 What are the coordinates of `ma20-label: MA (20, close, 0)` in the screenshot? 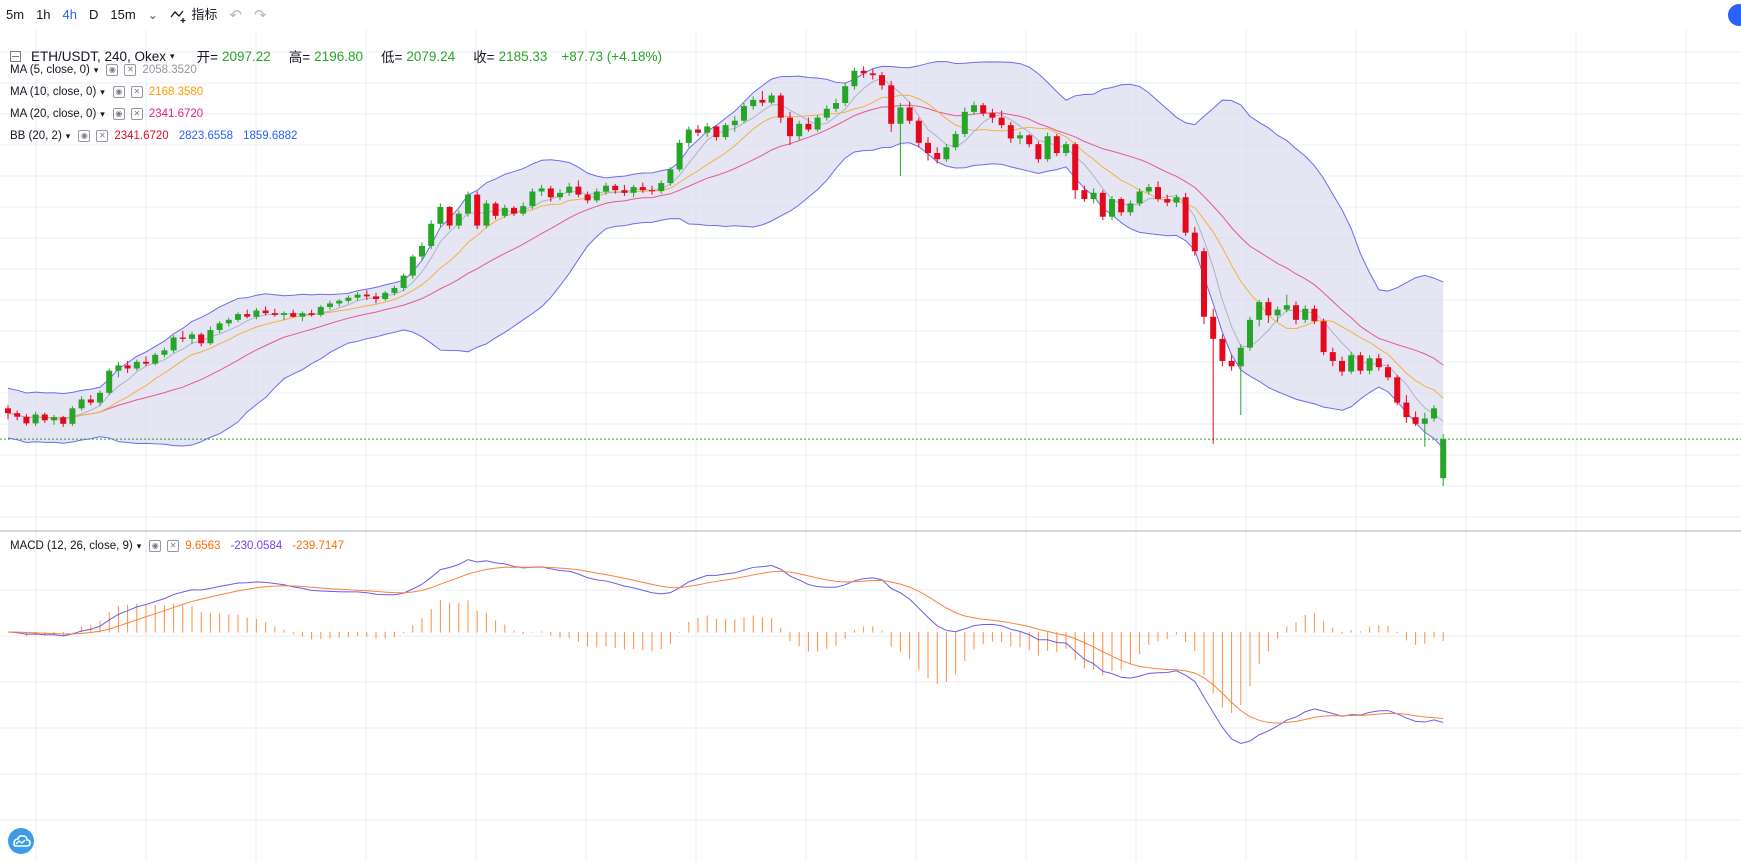 It's located at (53, 114).